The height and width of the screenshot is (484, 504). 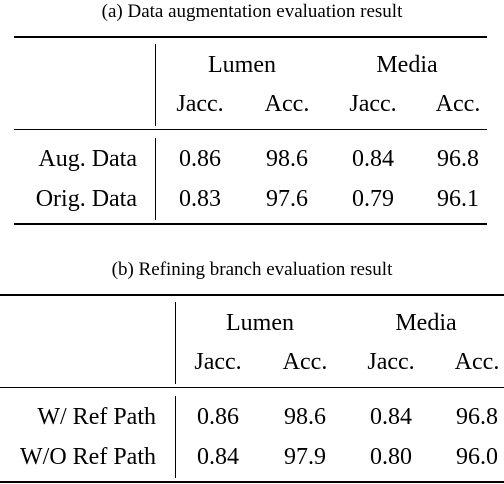 What do you see at coordinates (175, 437) in the screenshot?
I see `table-b-body-divider` at bounding box center [175, 437].